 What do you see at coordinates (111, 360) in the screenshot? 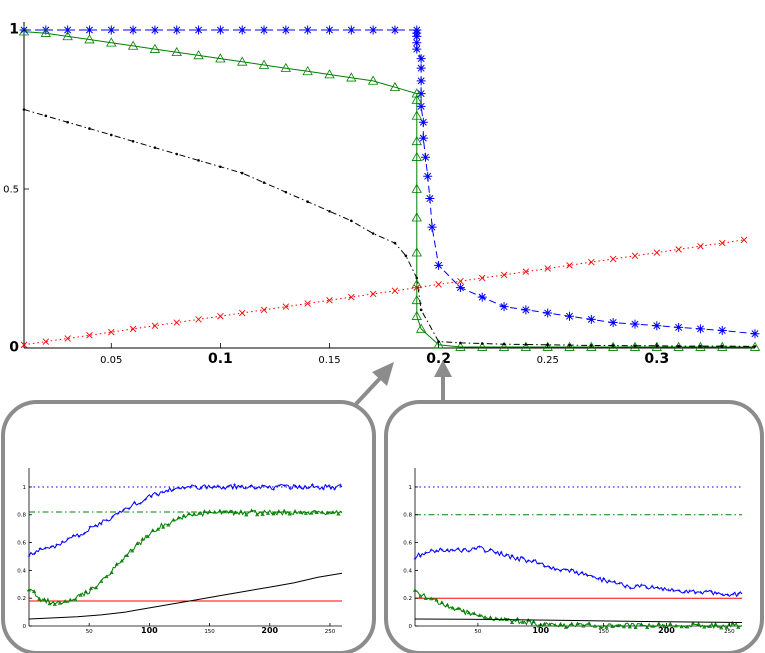
I see `main-xtick-label-0: 0.05` at bounding box center [111, 360].